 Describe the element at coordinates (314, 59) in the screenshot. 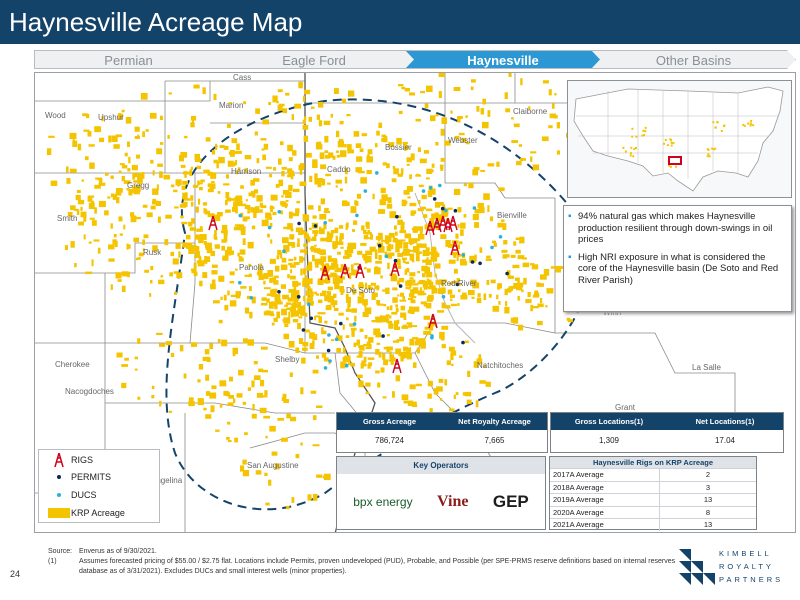

I see `tab-eagle-ford: Eagle Ford` at that location.